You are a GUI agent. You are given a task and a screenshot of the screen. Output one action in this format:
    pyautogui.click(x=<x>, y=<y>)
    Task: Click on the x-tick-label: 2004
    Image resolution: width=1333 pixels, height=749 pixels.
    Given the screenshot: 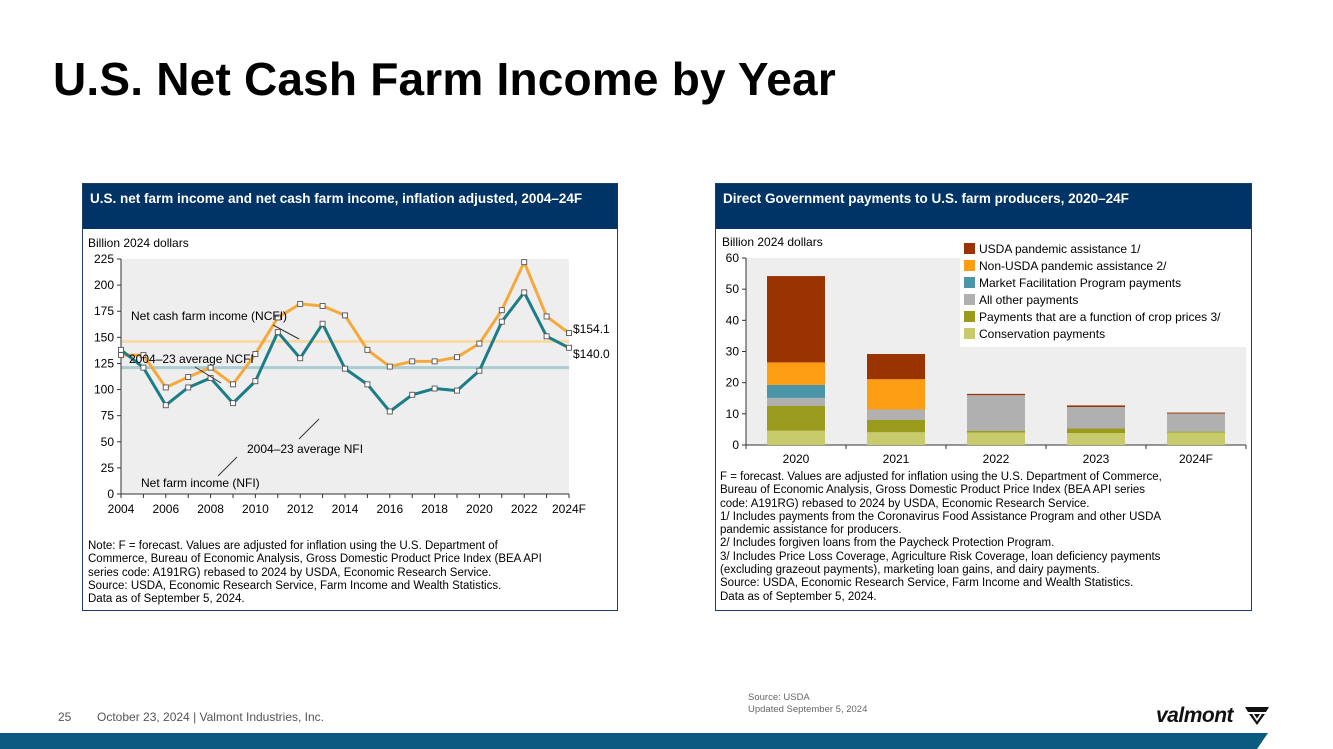 What is the action you would take?
    pyautogui.click(x=121, y=509)
    